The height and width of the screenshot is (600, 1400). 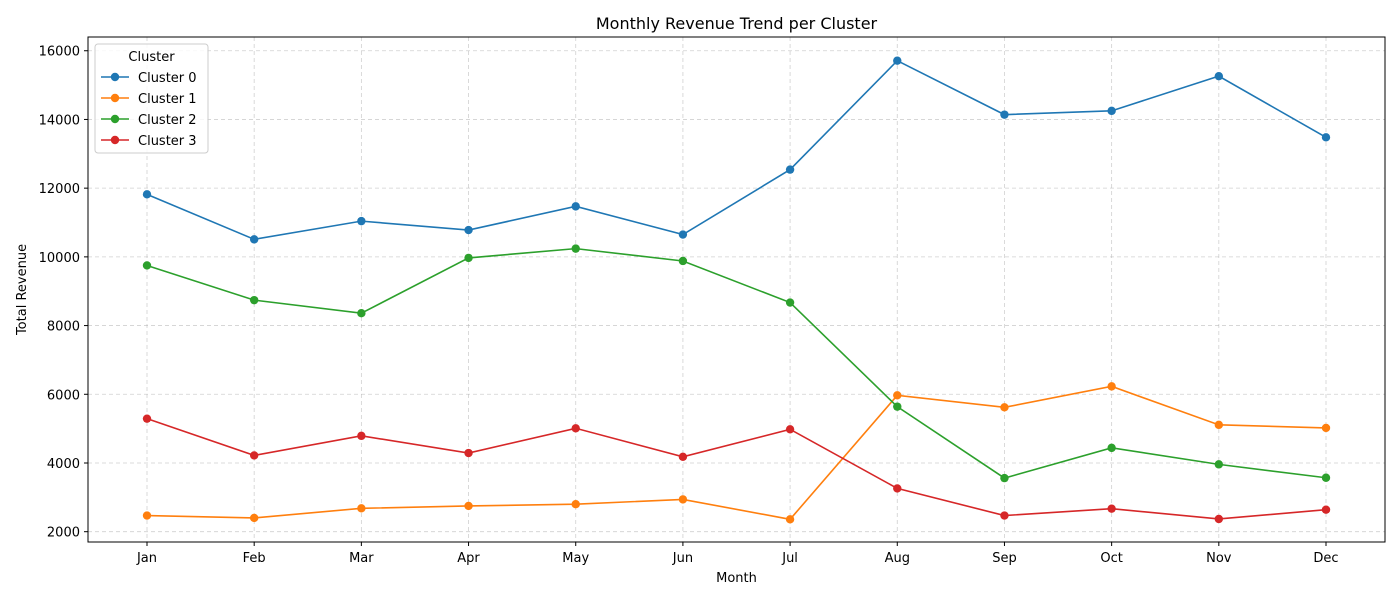 What do you see at coordinates (167, 141) in the screenshot?
I see `legend-label: Cluster 3` at bounding box center [167, 141].